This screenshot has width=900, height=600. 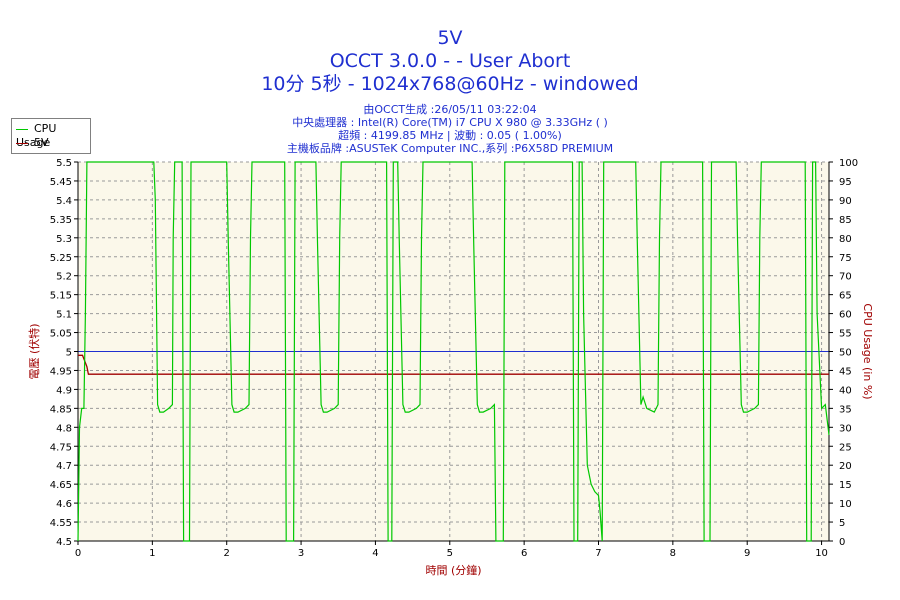 What do you see at coordinates (845, 334) in the screenshot?
I see `y-right-tick-label: 55` at bounding box center [845, 334].